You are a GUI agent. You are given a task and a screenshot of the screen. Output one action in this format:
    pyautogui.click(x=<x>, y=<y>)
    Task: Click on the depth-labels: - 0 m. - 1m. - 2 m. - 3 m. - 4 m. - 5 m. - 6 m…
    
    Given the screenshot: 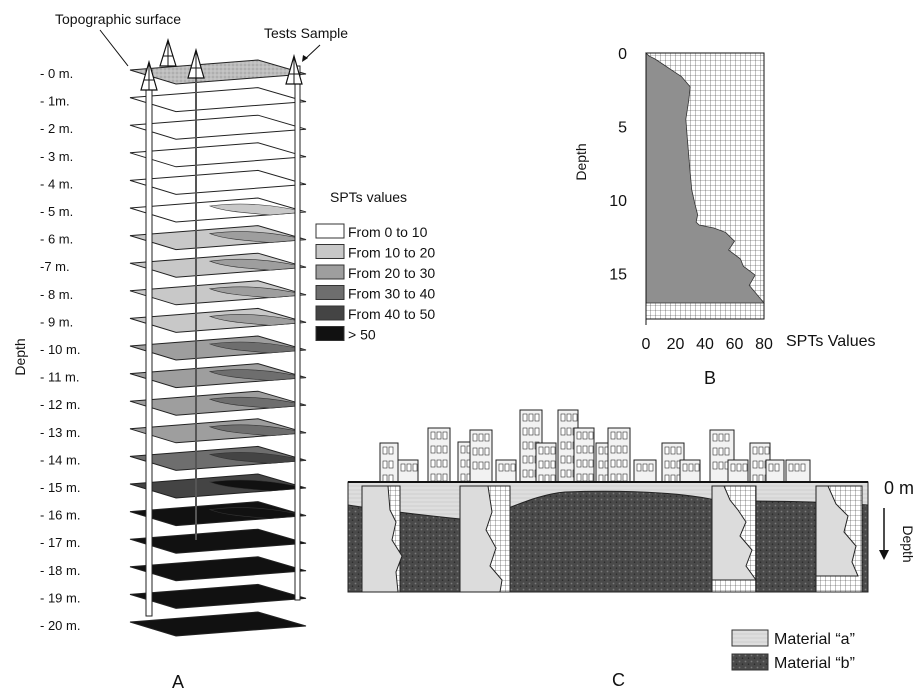 What is the action you would take?
    pyautogui.click(x=60, y=349)
    